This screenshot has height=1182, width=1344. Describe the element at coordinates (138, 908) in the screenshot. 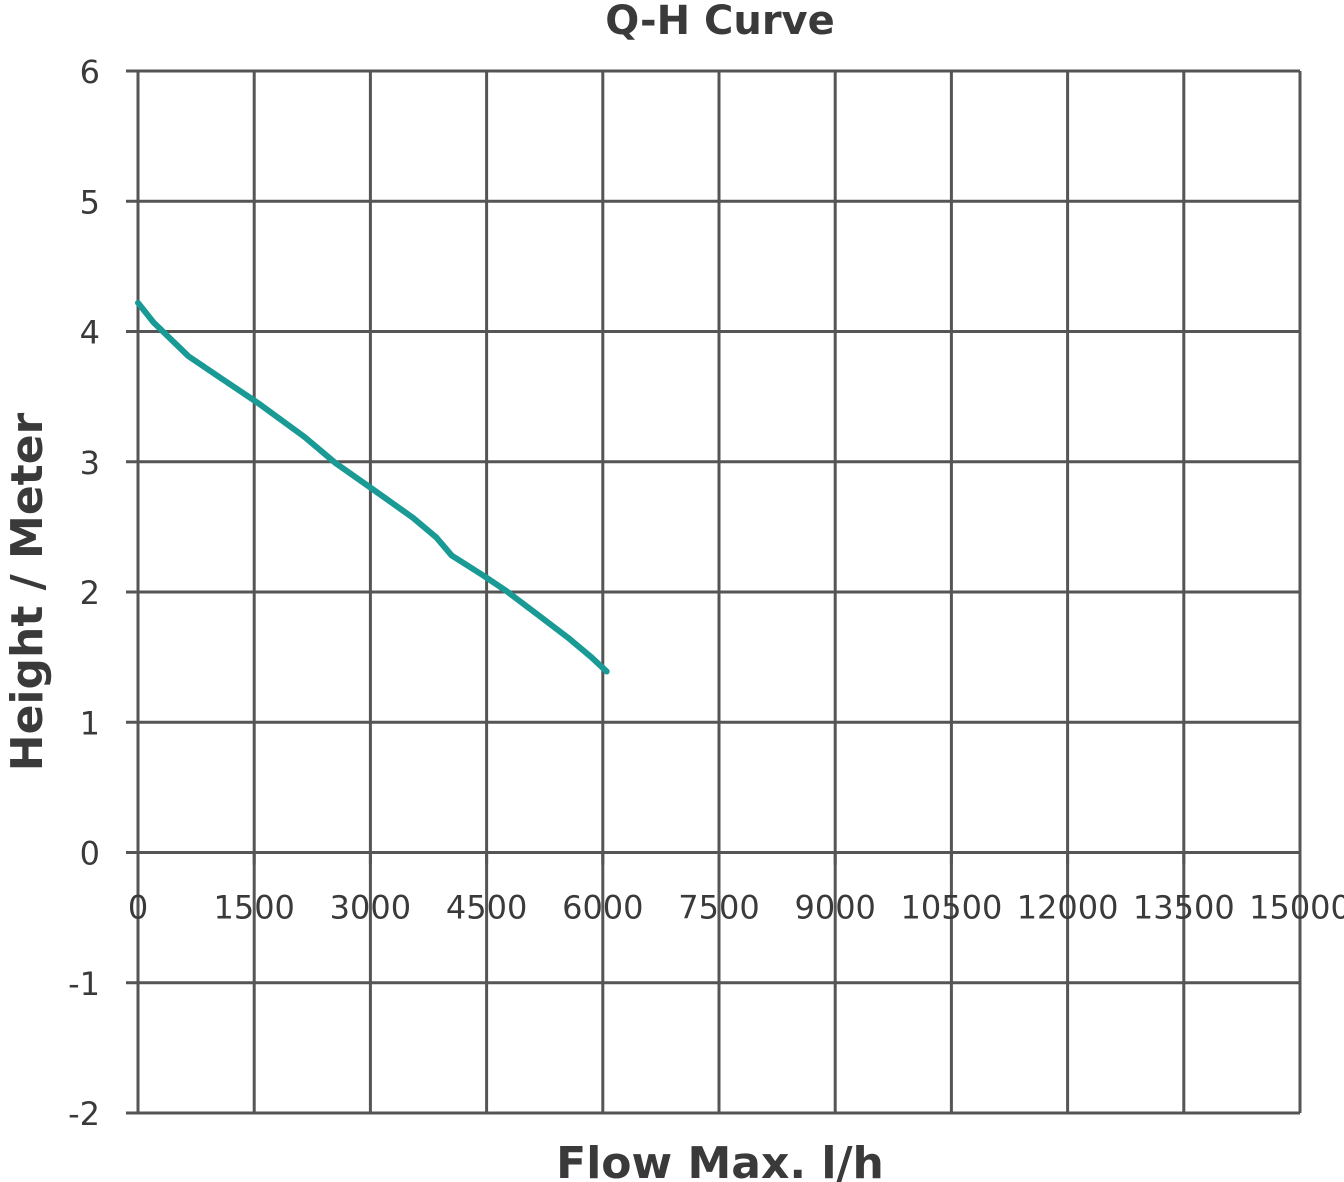

I see `x-tick-label: 0` at that location.